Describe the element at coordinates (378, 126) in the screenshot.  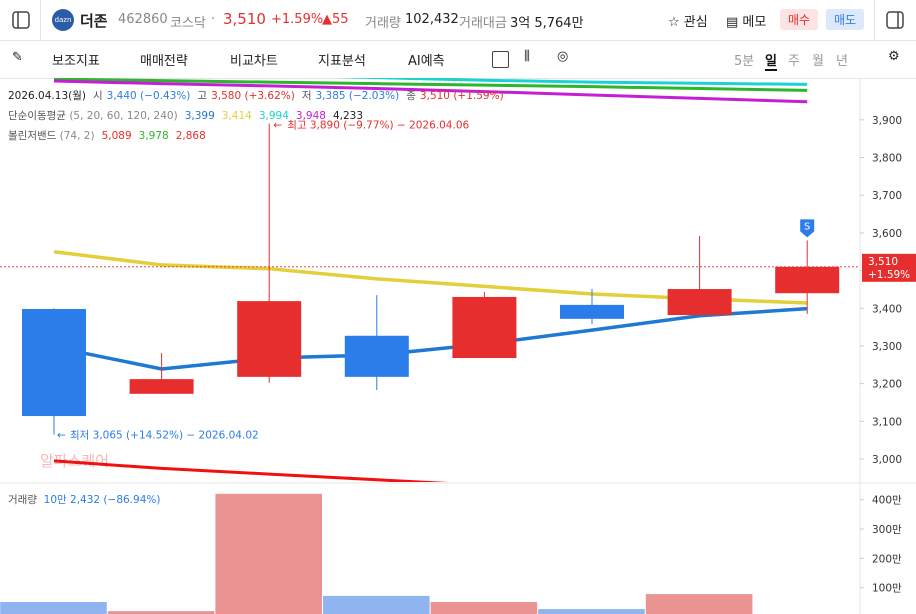
I see `annotation-high: 최고 3,890 (−9.77%) − 2026.04.06` at that location.